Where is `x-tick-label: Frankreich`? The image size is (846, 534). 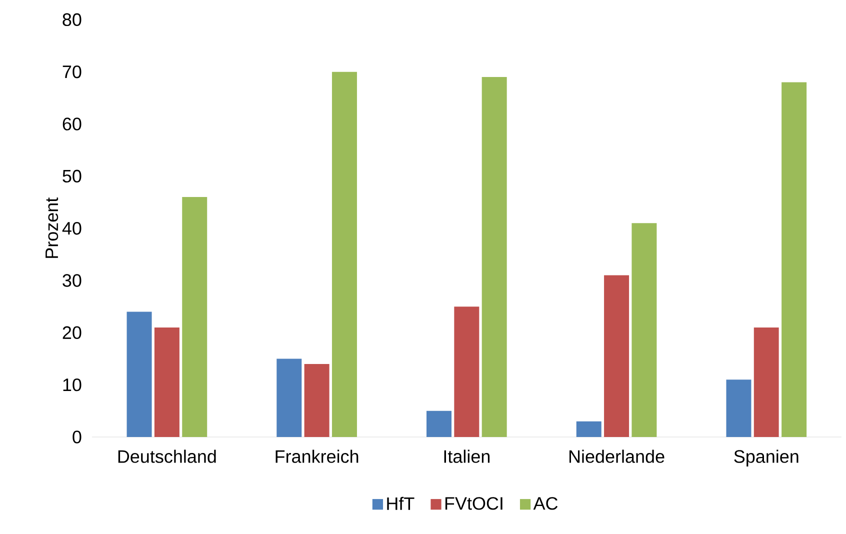 x-tick-label: Frankreich is located at coordinates (317, 456).